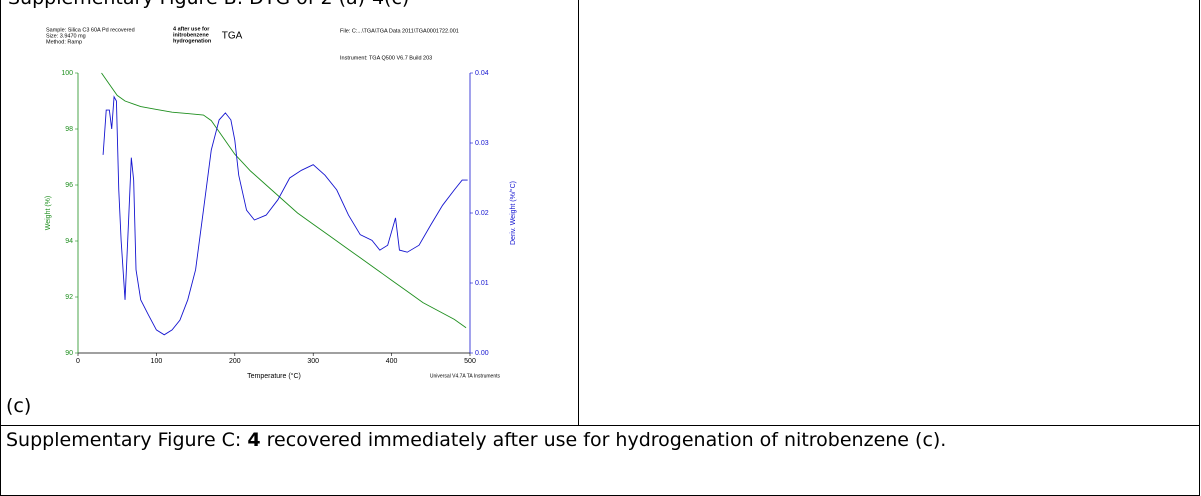 The height and width of the screenshot is (496, 1201). I want to click on y-tick-label: 94, so click(69, 241).